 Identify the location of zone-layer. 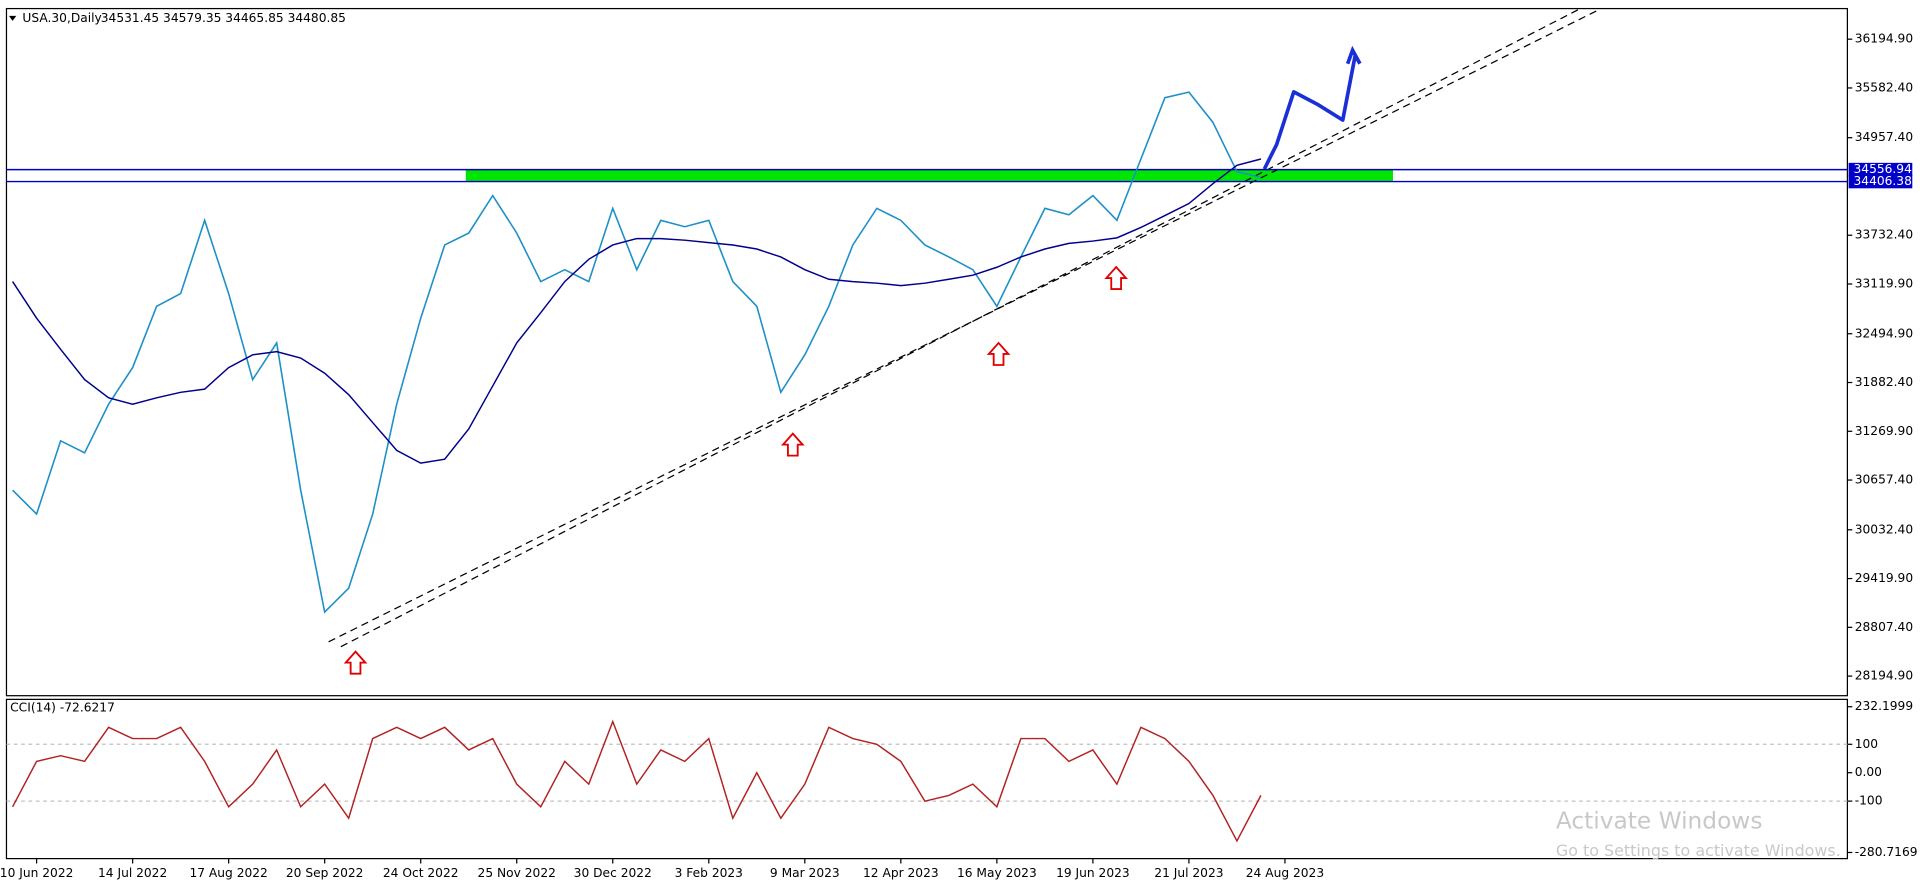
(929, 175).